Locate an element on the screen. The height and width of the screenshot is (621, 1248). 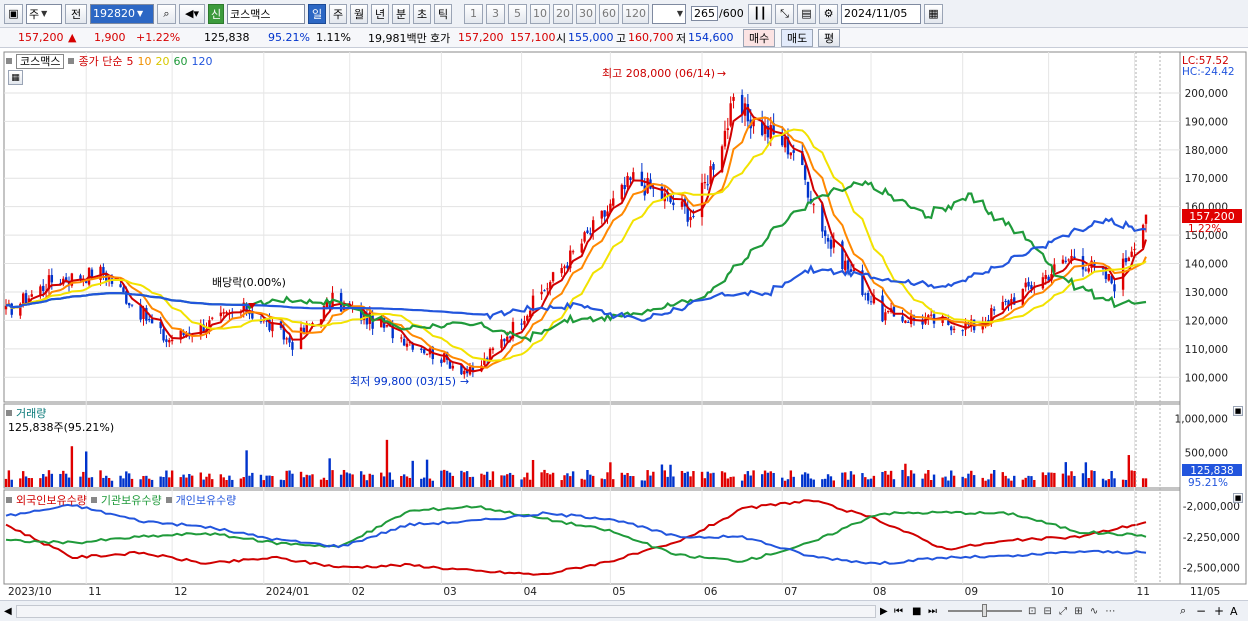
minute-step-20: 20 is located at coordinates (563, 13).